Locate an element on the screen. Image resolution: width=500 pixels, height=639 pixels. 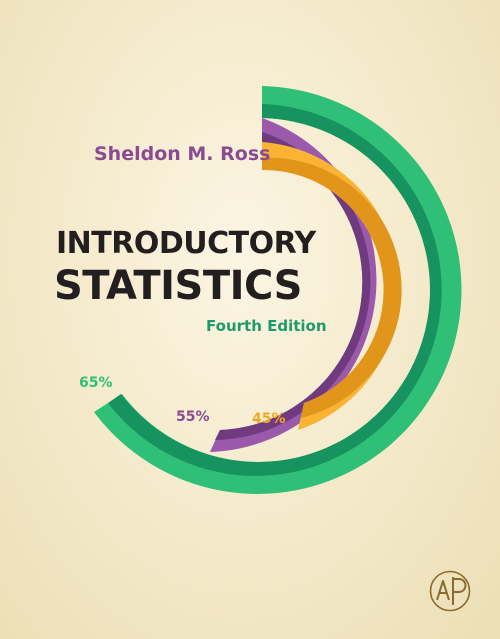
ring-45-icon is located at coordinates (332, 286).